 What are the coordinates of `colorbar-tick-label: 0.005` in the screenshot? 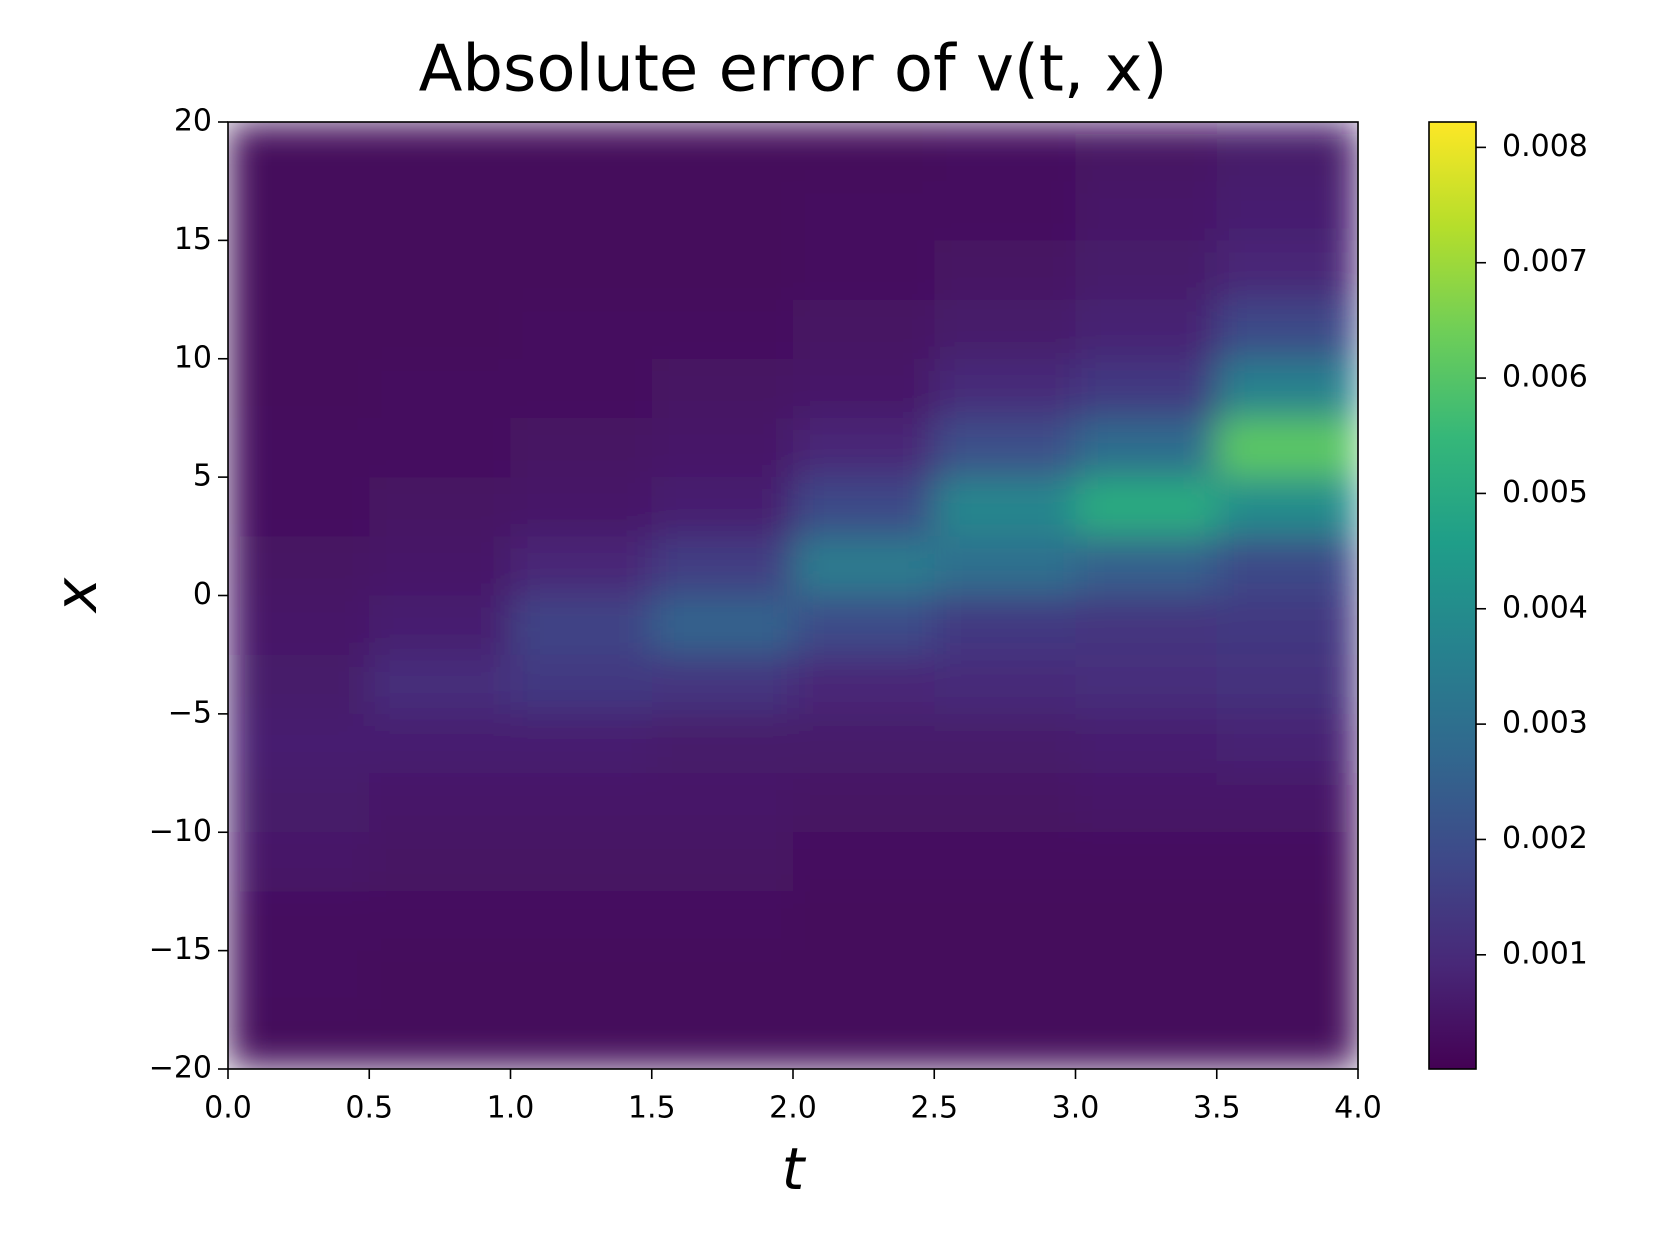 It's located at (1545, 492).